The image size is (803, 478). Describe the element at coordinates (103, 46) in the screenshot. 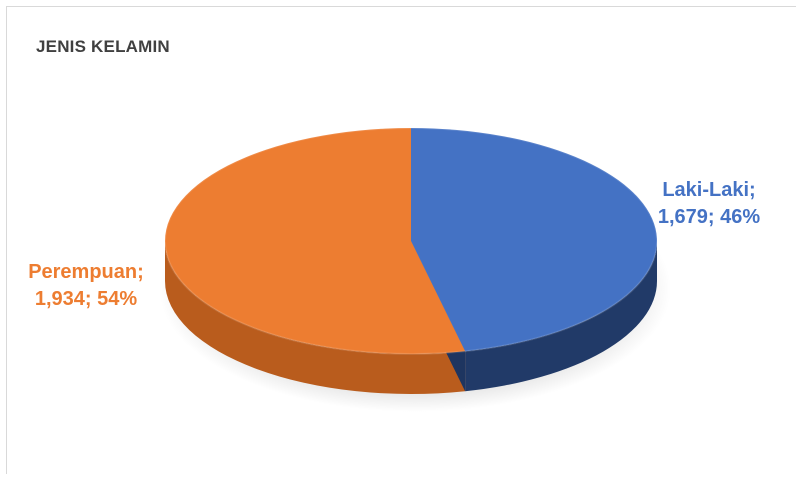

I see `chart-title: JENIS KELAMIN` at that location.